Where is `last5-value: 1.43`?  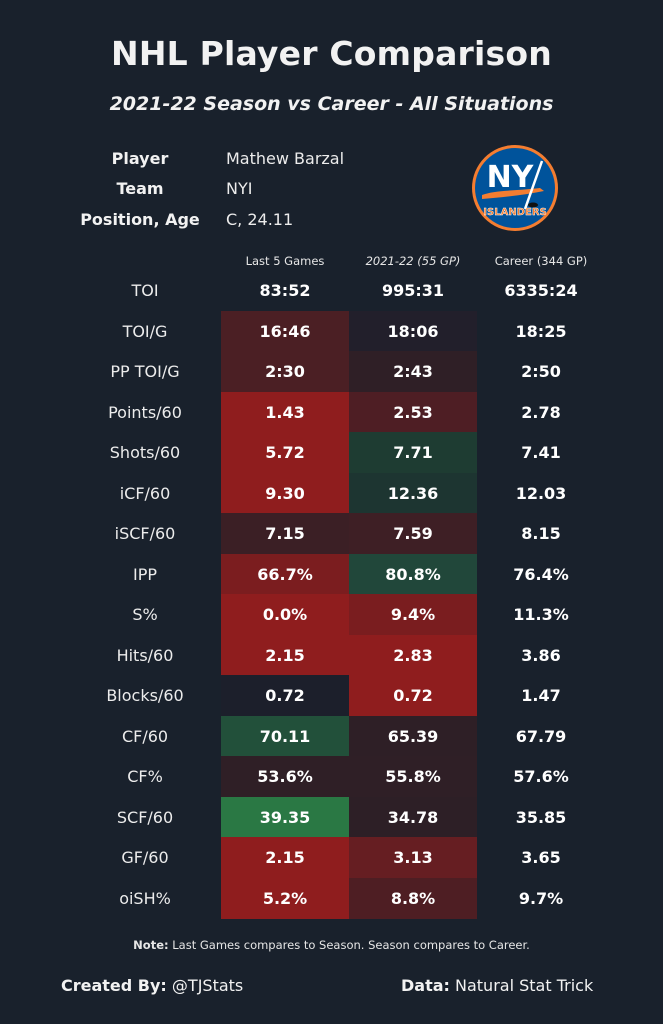
last5-value: 1.43 is located at coordinates (285, 412).